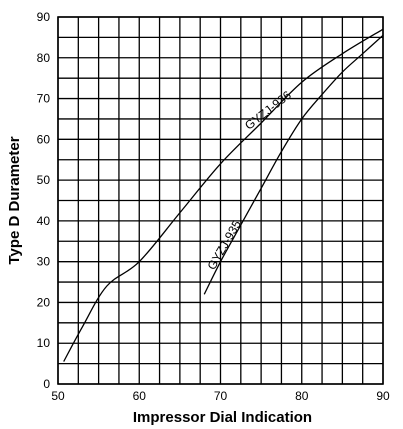 This screenshot has width=403, height=429. Describe the element at coordinates (46, 384) in the screenshot. I see `y-tick-label: 0` at that location.